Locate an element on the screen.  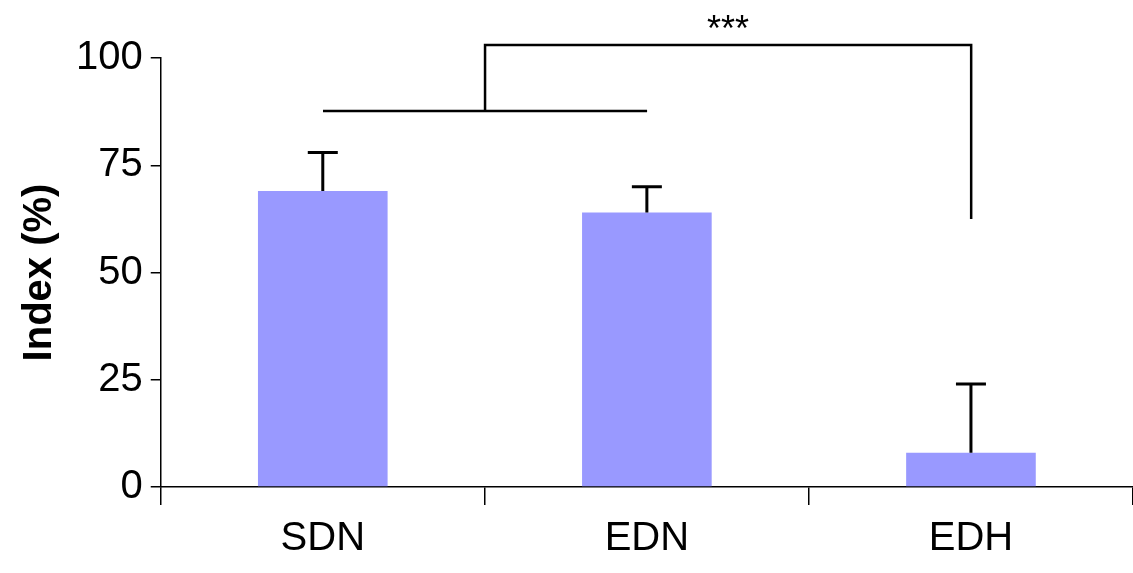
x-tick-label: EDN is located at coordinates (647, 536).